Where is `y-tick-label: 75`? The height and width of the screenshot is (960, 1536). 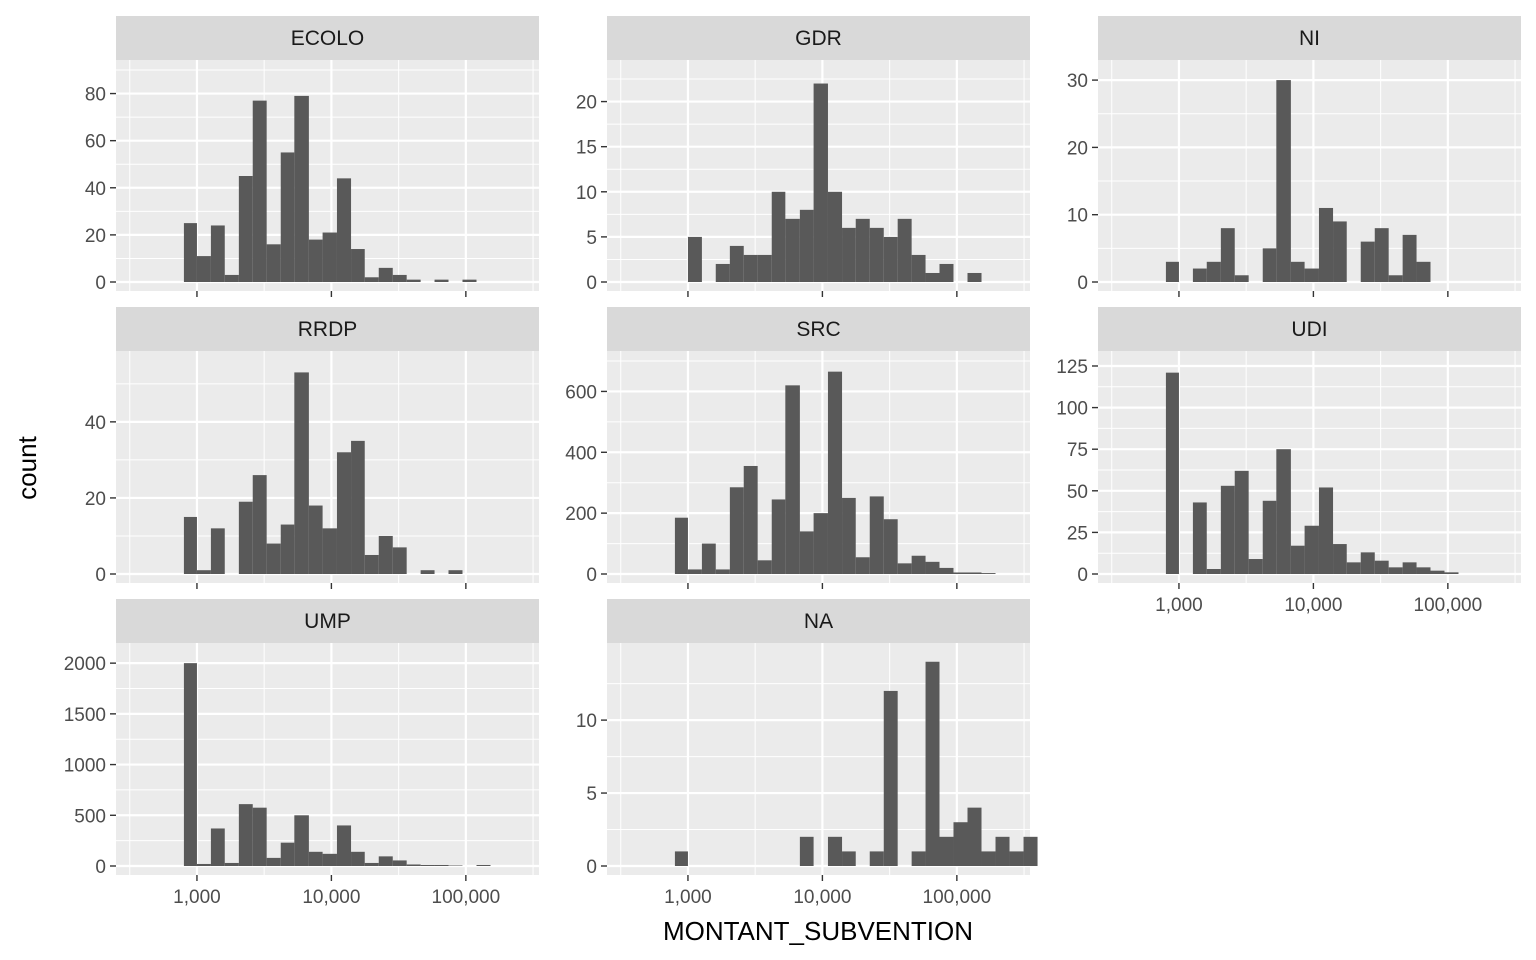 y-tick-label: 75 is located at coordinates (1077, 450).